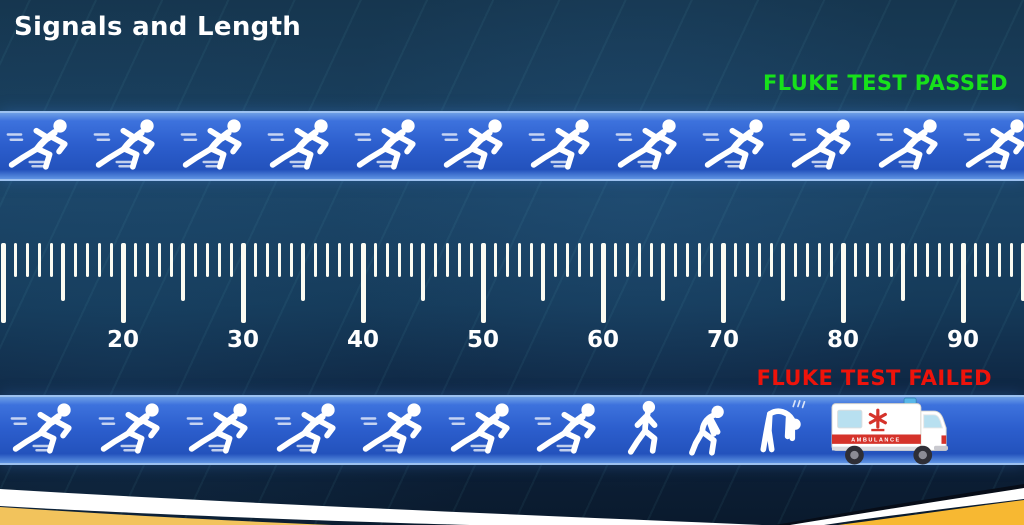 The width and height of the screenshot is (1024, 525). Describe the element at coordinates (842, 340) in the screenshot. I see `ruler-label: 80` at that location.